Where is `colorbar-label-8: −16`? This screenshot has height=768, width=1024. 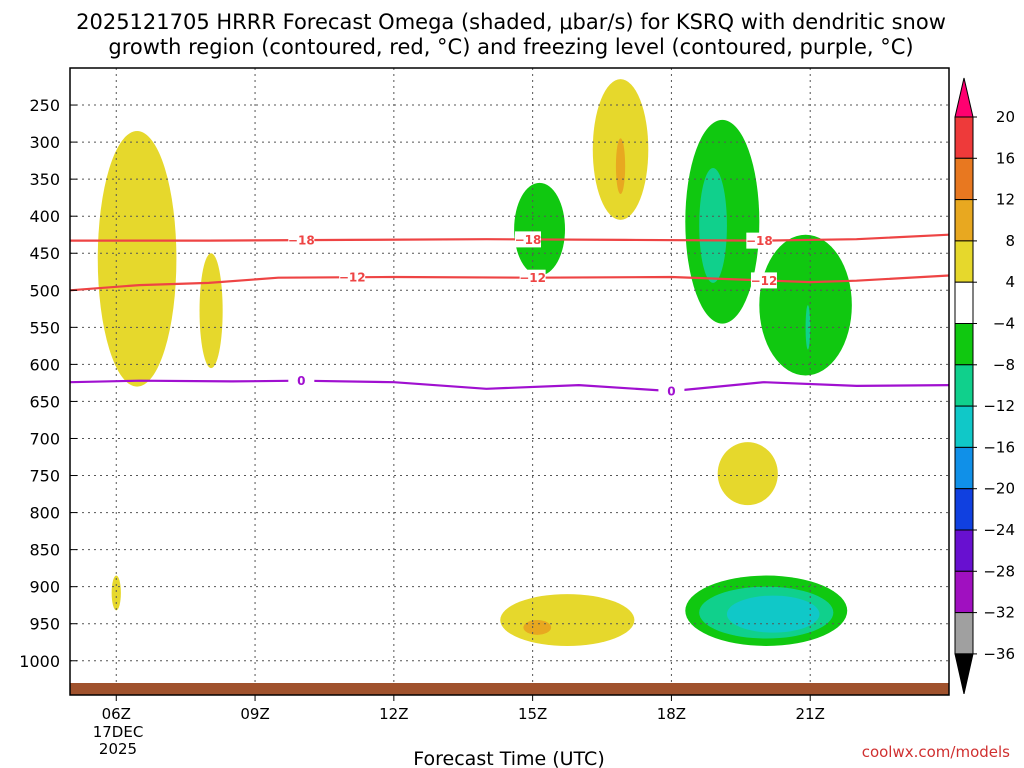 colorbar-label-8: −16 is located at coordinates (999, 447).